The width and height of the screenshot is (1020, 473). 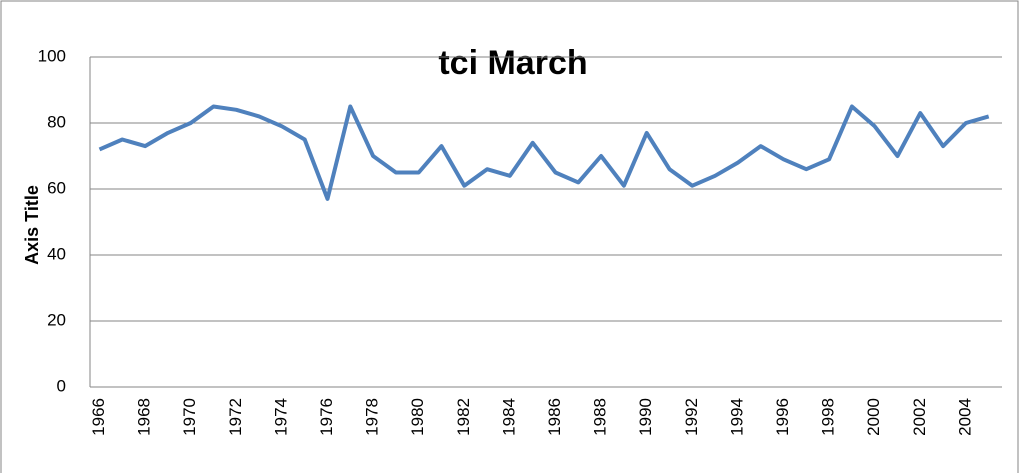 I want to click on y-tick-label: 0, so click(x=61, y=385).